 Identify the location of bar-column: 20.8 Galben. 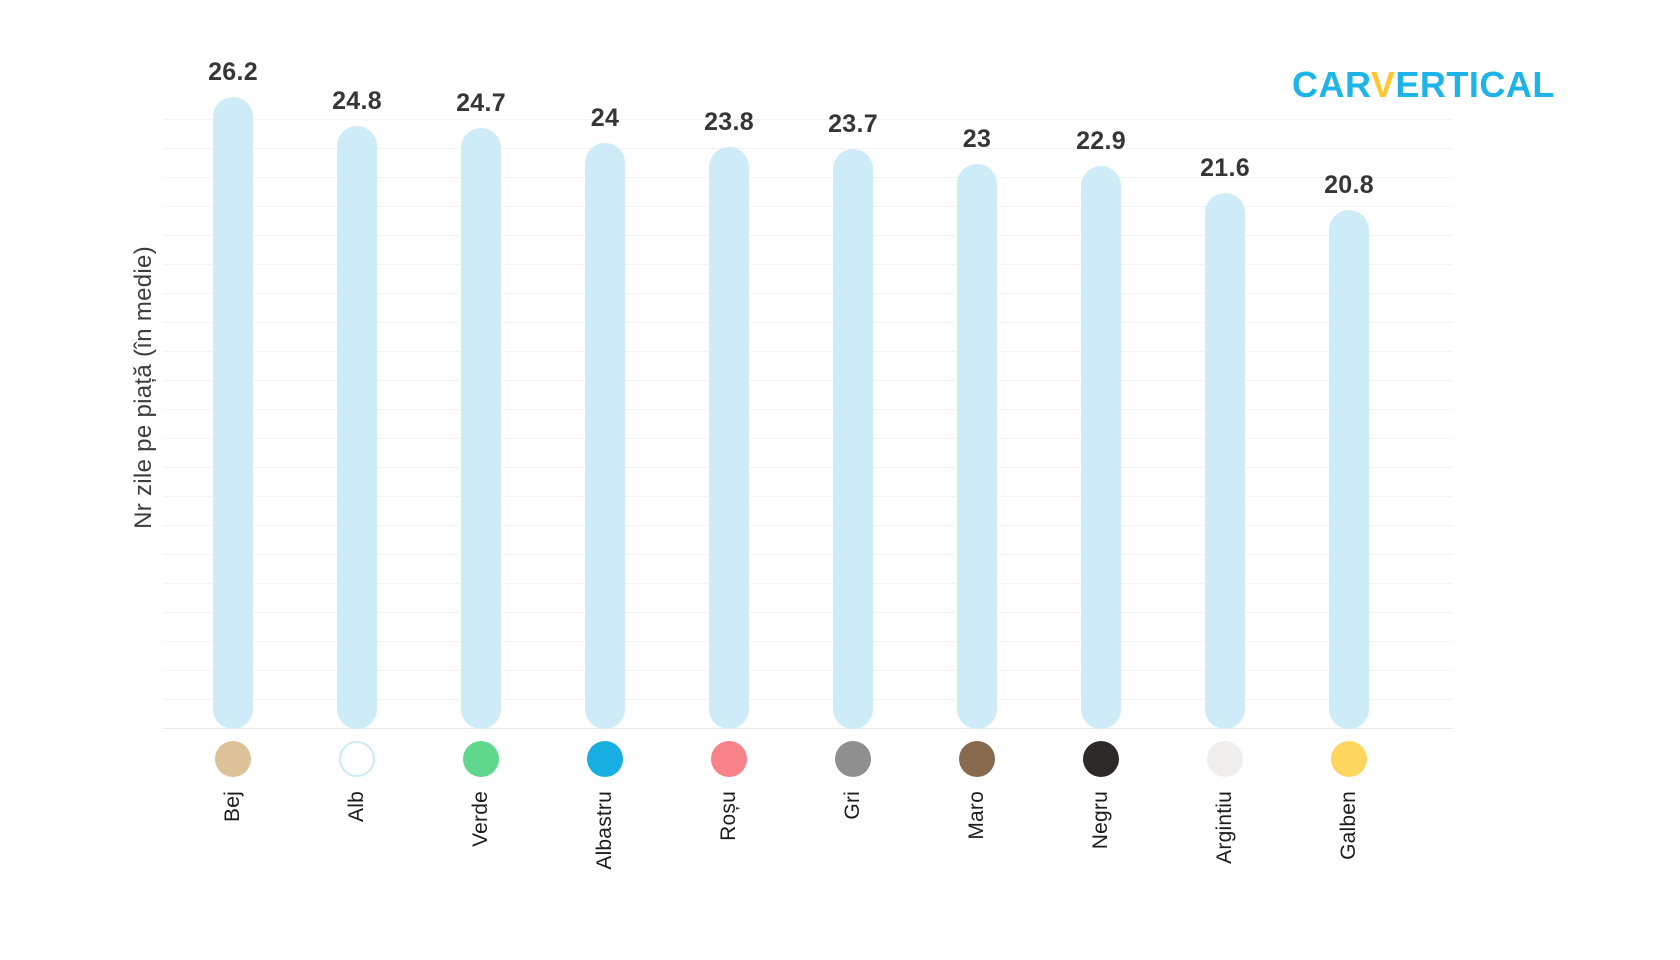
(1349, 480).